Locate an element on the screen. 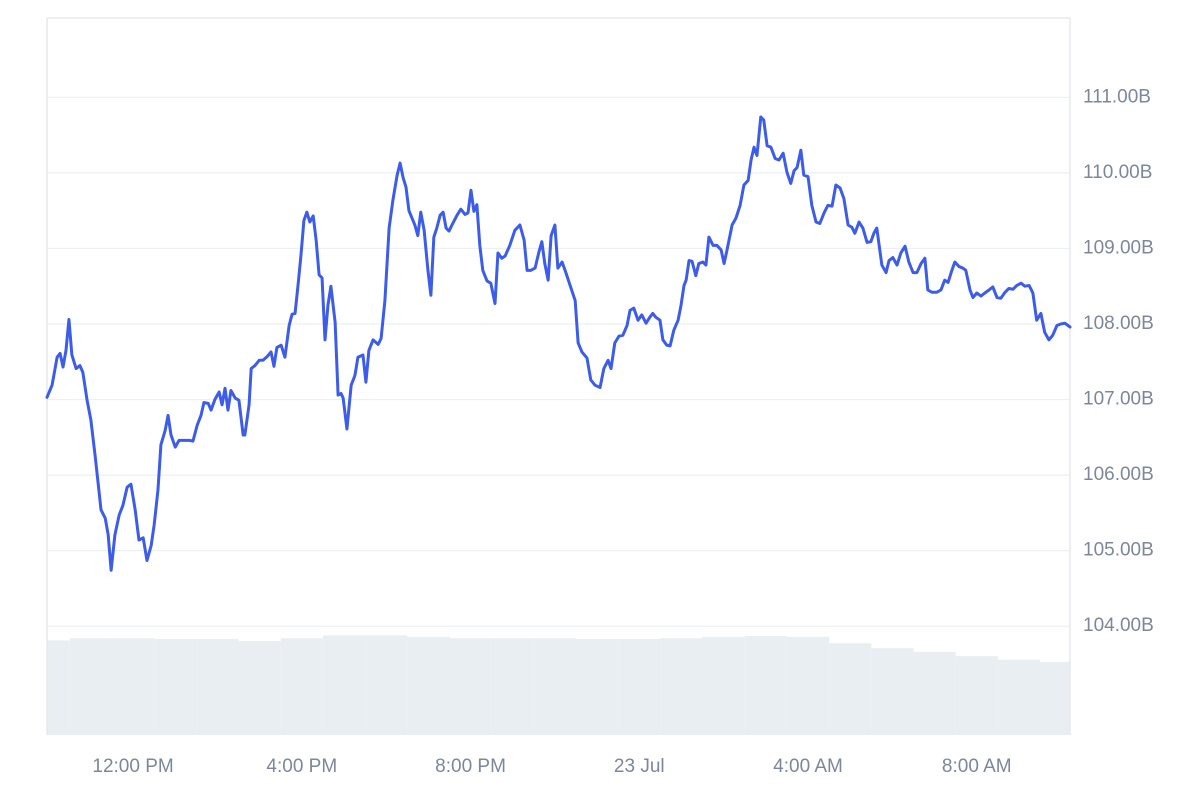  x-tick-label: 4:00 PM is located at coordinates (301, 766).